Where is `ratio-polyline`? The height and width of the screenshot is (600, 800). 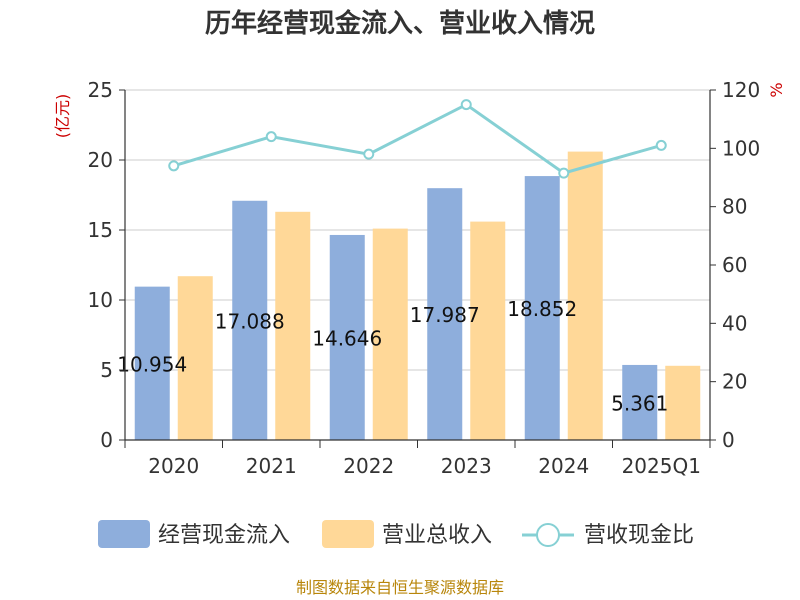 ratio-polyline is located at coordinates (417, 138).